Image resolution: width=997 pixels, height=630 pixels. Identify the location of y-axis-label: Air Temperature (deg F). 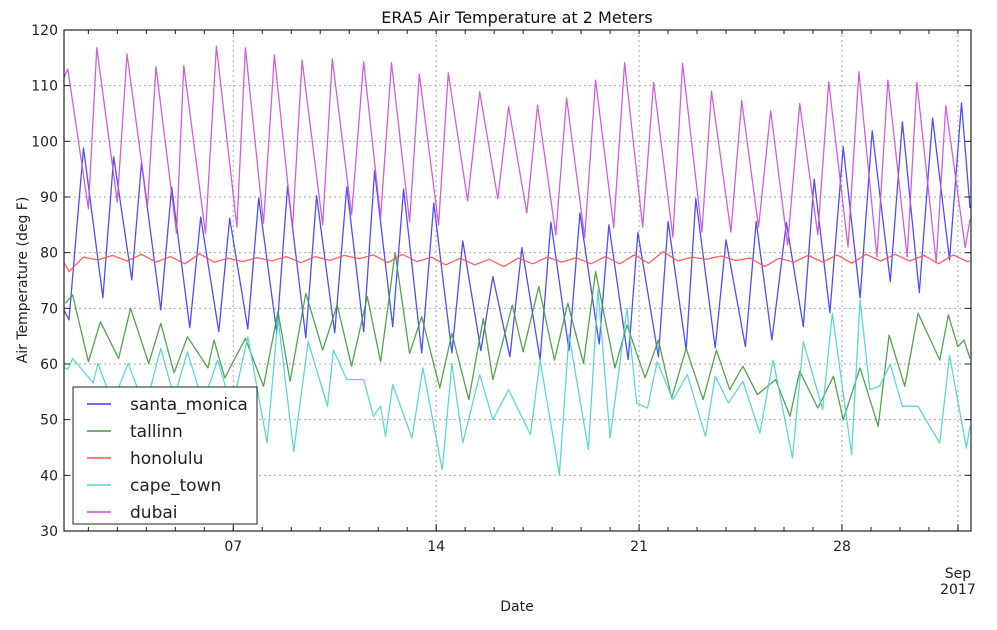
(23, 280).